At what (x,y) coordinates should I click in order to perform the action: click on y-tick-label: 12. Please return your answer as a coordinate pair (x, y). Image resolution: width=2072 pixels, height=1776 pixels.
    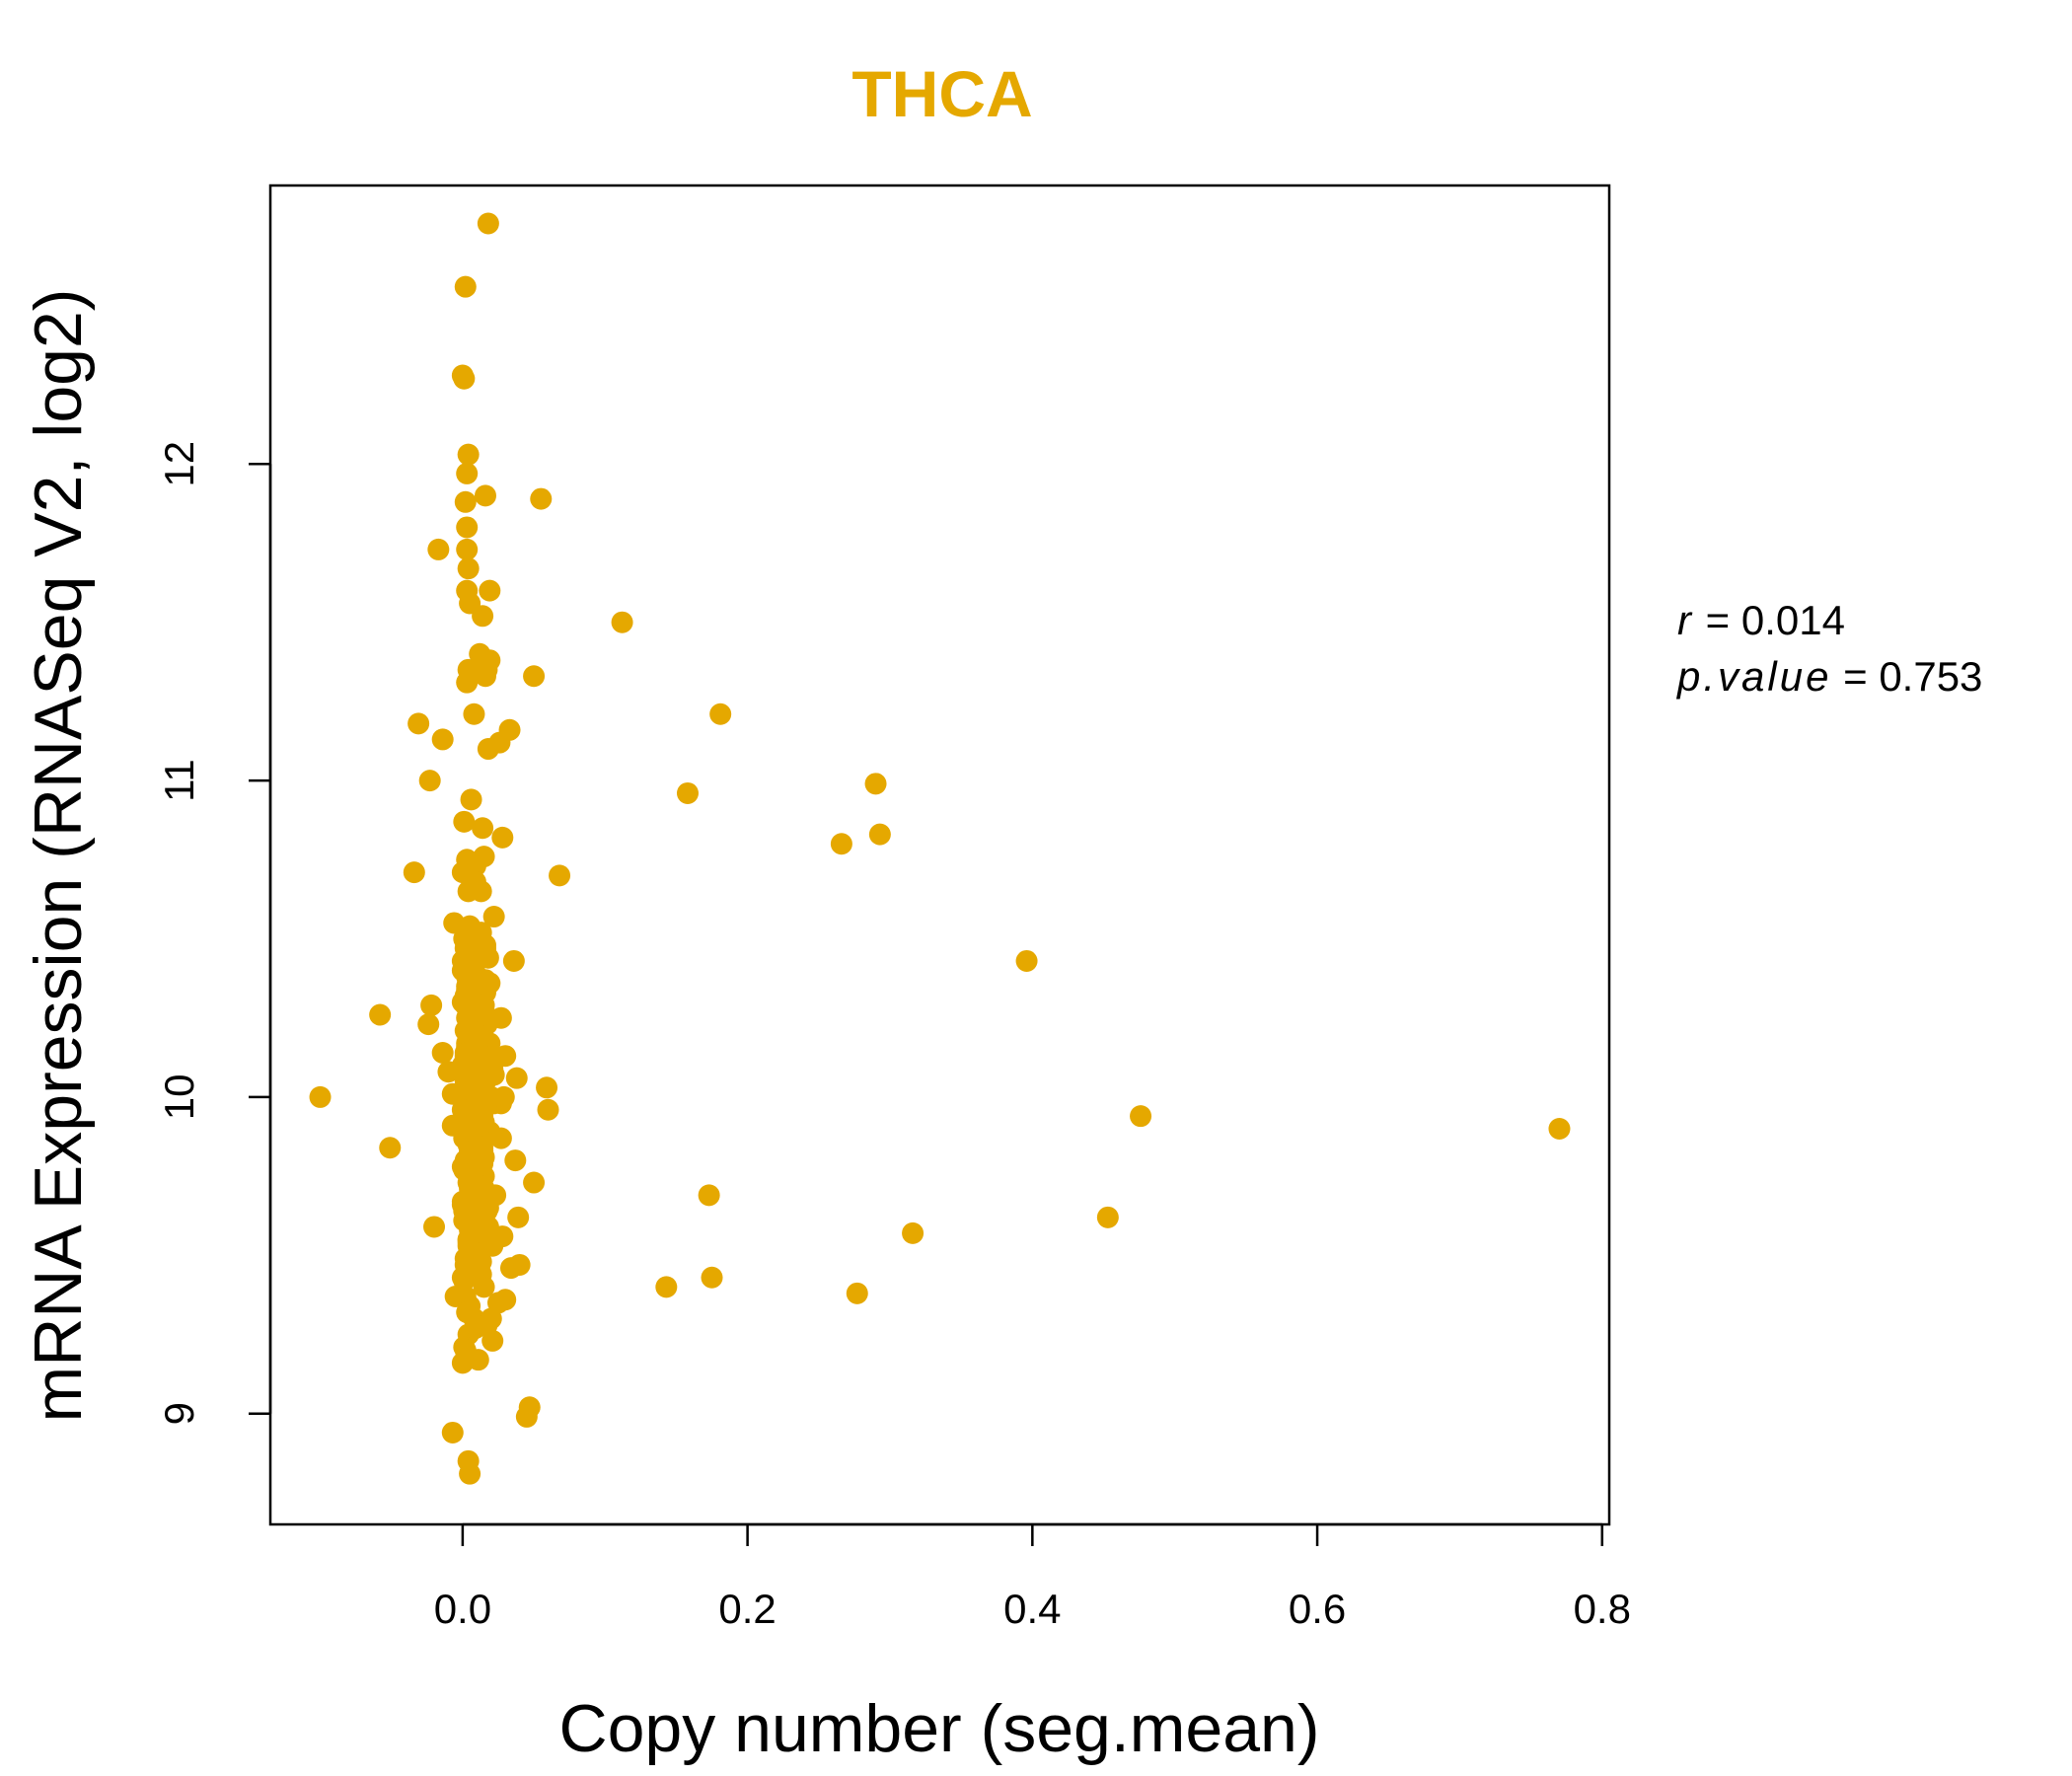
    Looking at the image, I should click on (179, 464).